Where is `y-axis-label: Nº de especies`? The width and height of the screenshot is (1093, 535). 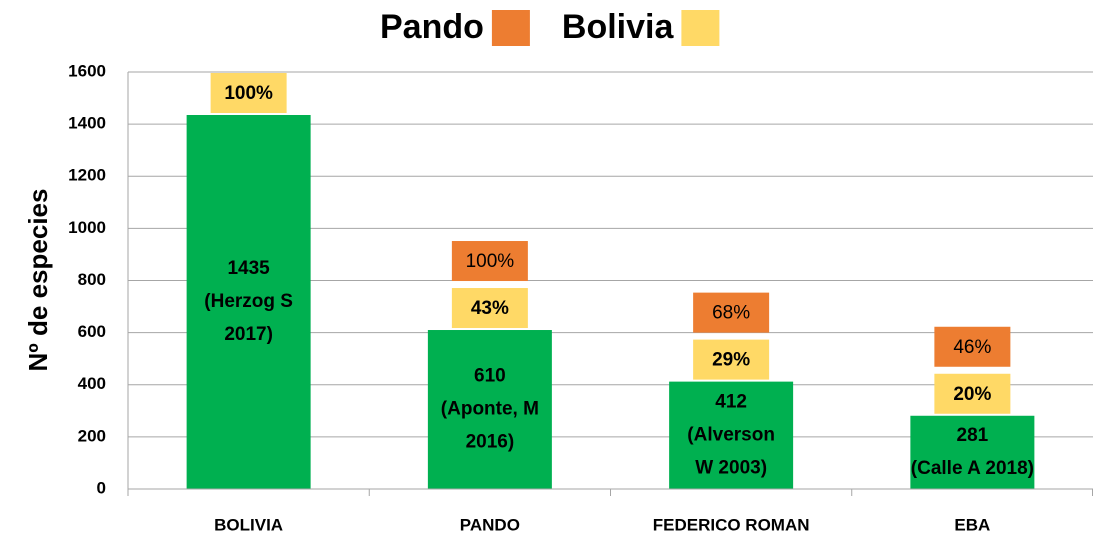 y-axis-label: Nº de especies is located at coordinates (38, 280).